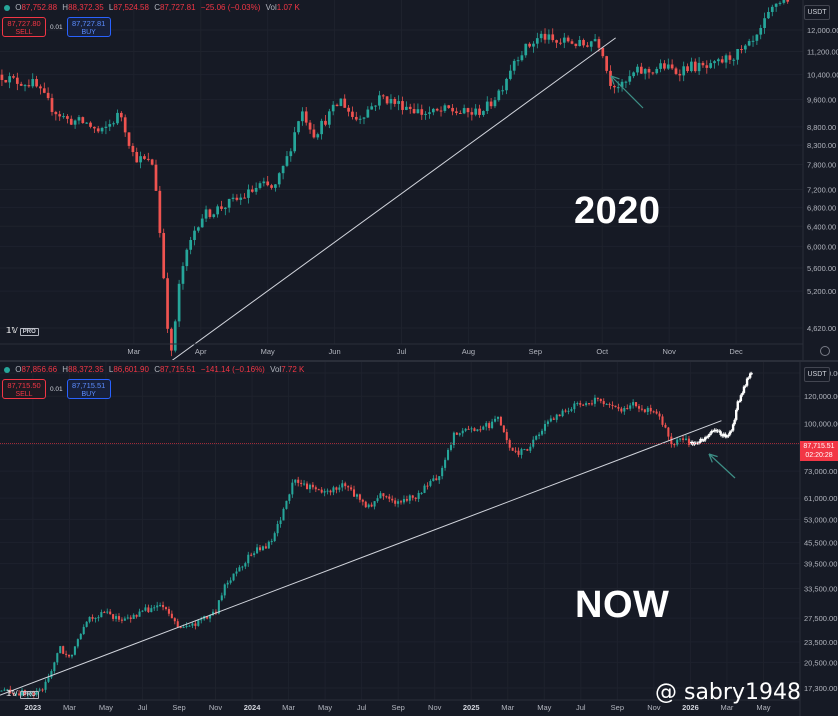 The height and width of the screenshot is (716, 838). I want to click on x-tick-label: Jun, so click(335, 351).